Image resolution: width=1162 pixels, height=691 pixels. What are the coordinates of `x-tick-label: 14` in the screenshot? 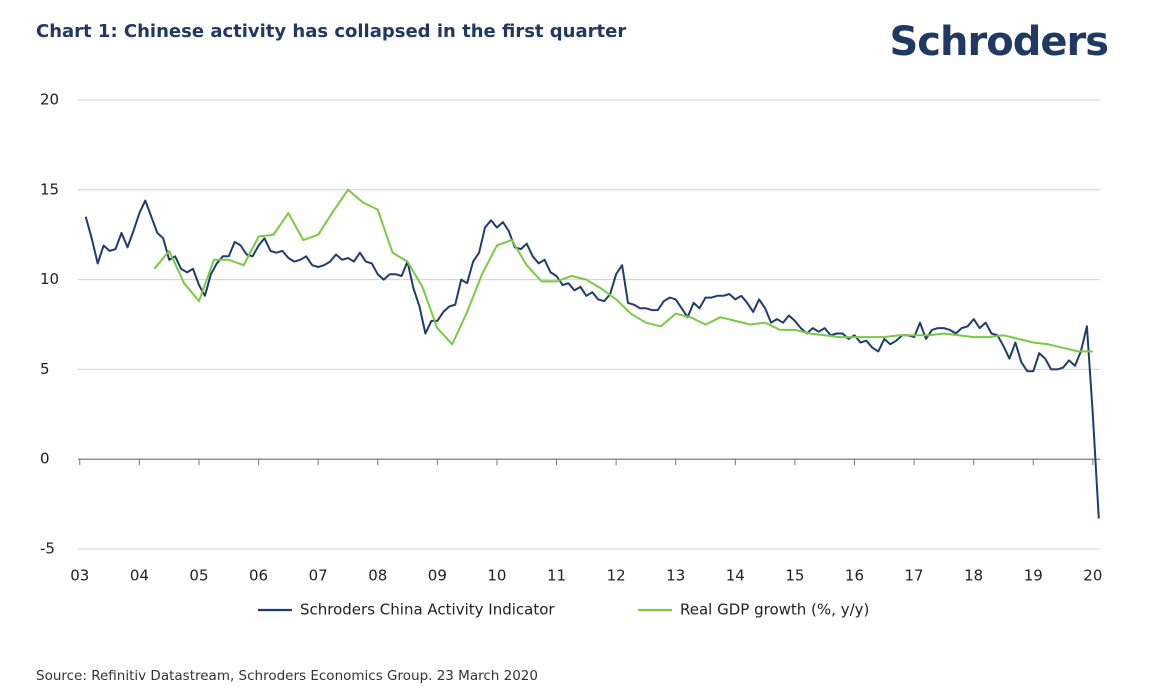 It's located at (735, 576).